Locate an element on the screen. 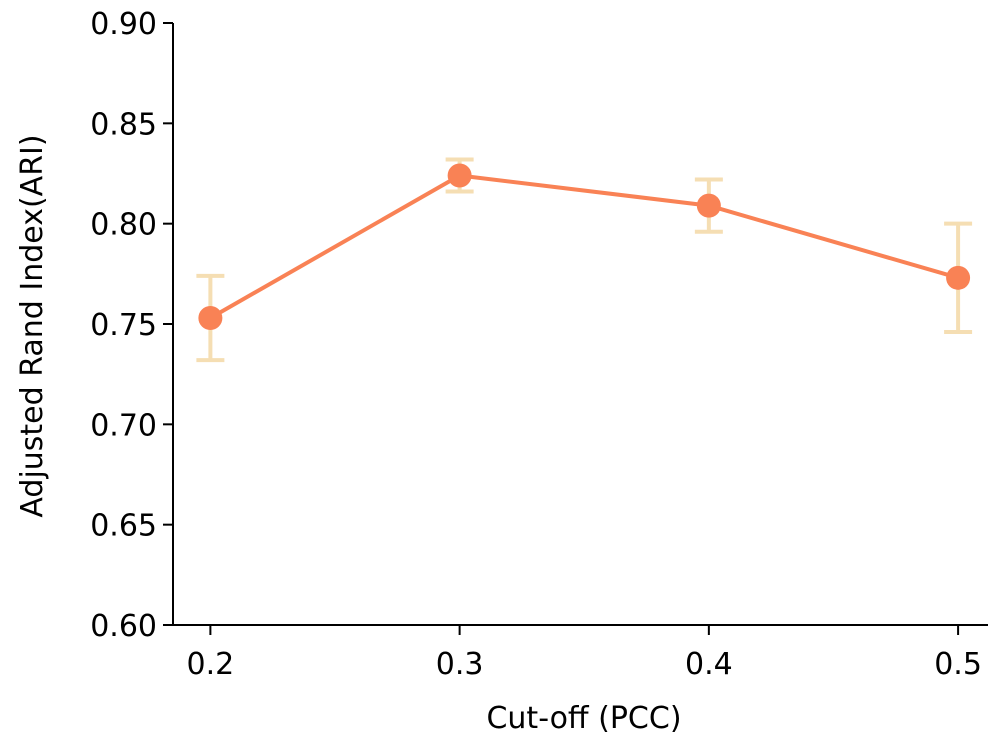 Image resolution: width=990 pixels, height=737 pixels. y-tick-label: 0.75 is located at coordinates (123, 325).